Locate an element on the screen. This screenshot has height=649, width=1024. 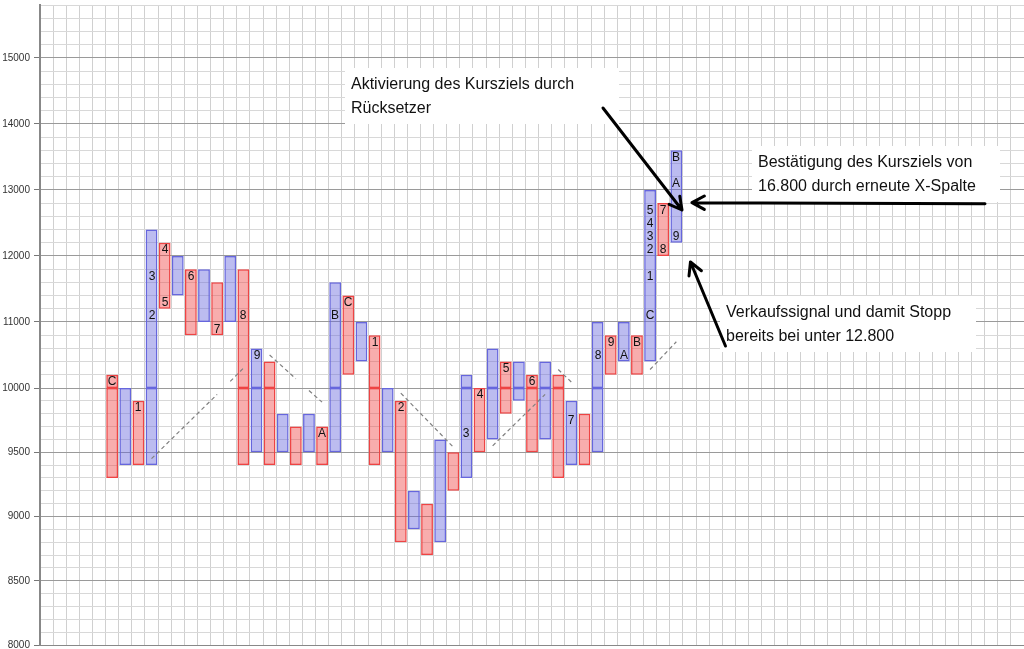
annotation: Aktivierung des Kursziels durch Rücksetzer is located at coordinates (482, 96).